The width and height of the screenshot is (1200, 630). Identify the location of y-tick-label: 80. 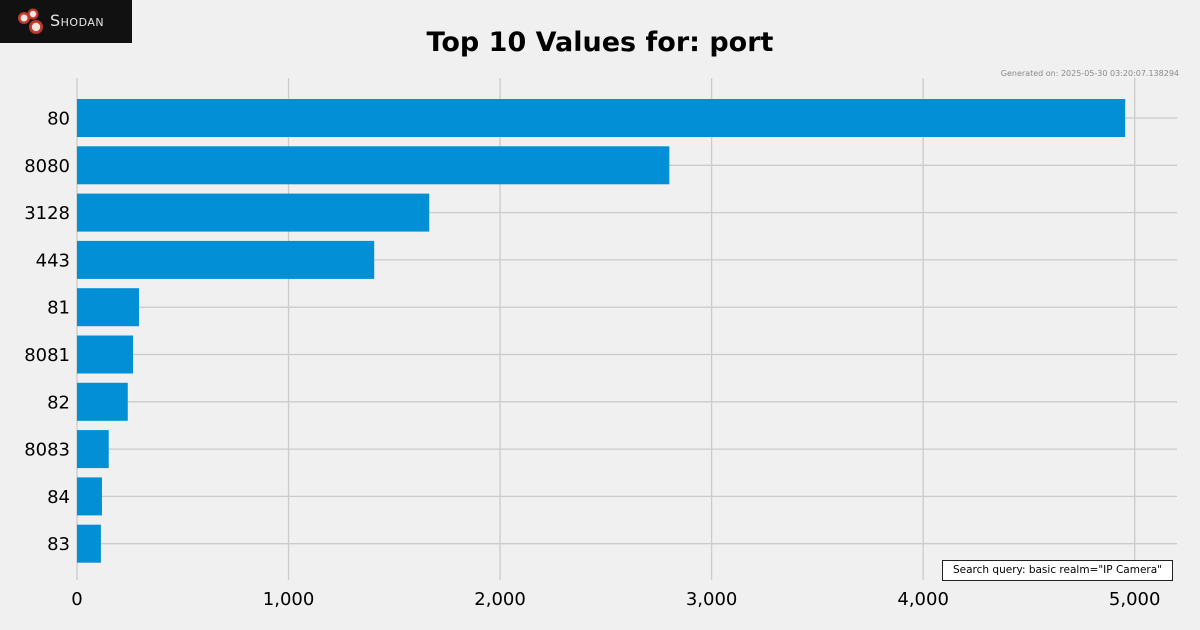
(58, 119).